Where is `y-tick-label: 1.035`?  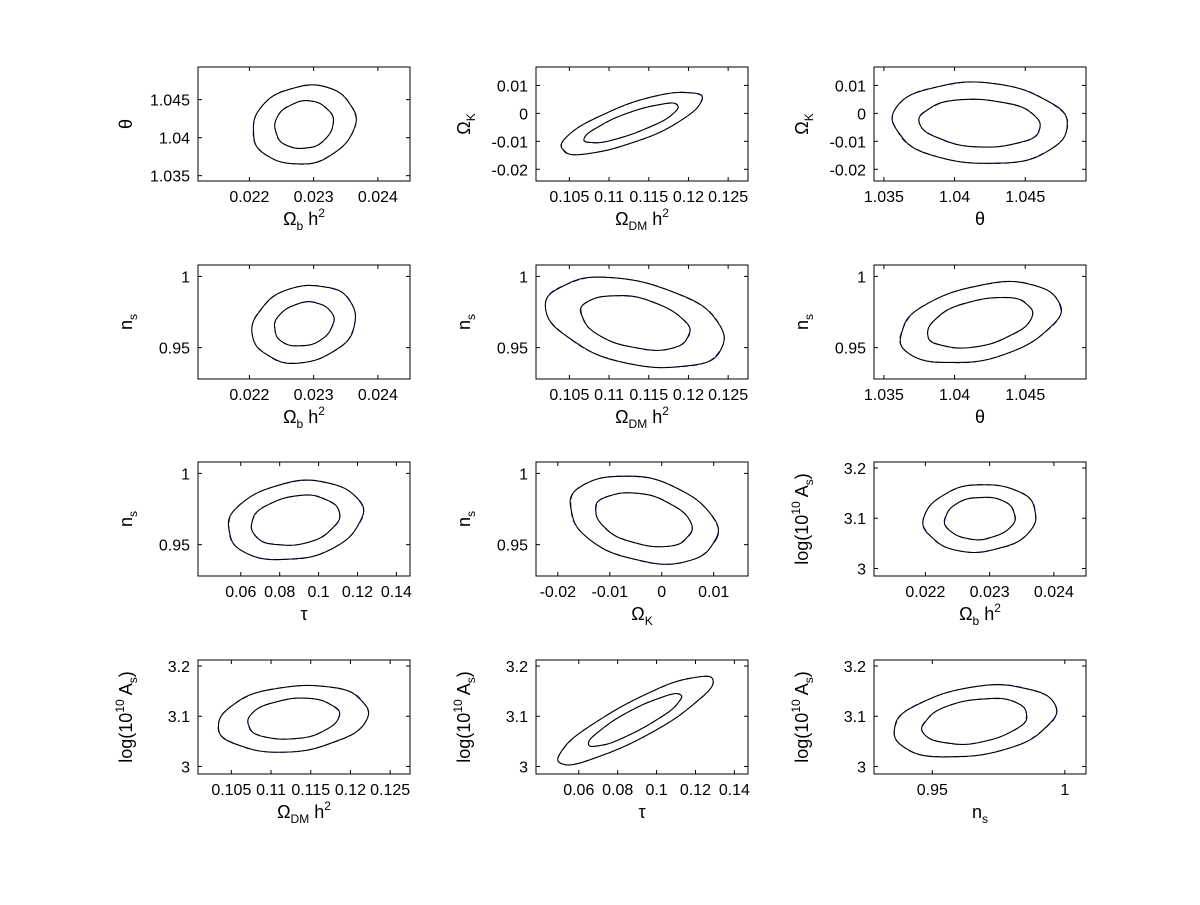
y-tick-label: 1.035 is located at coordinates (170, 177).